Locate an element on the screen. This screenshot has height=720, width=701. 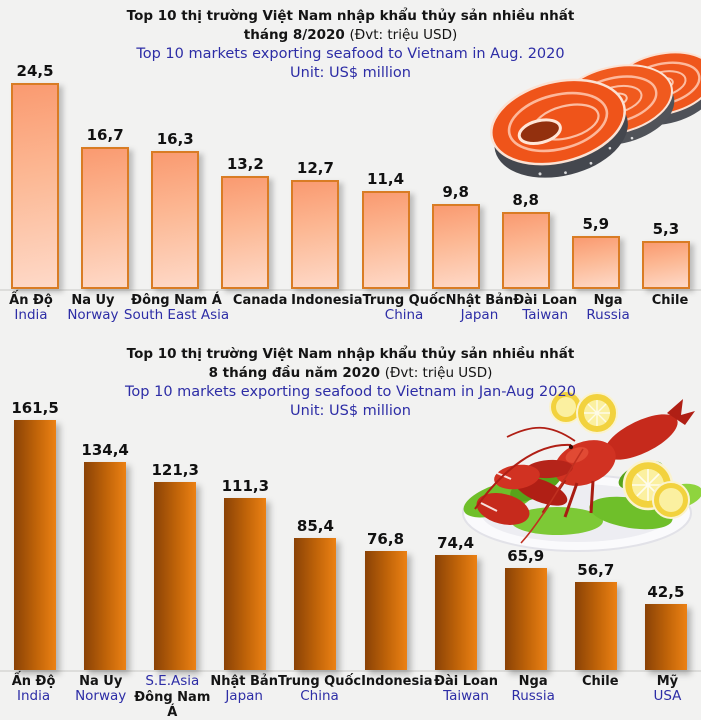
bar-value-label: 8,8 is located at coordinates (525, 200).